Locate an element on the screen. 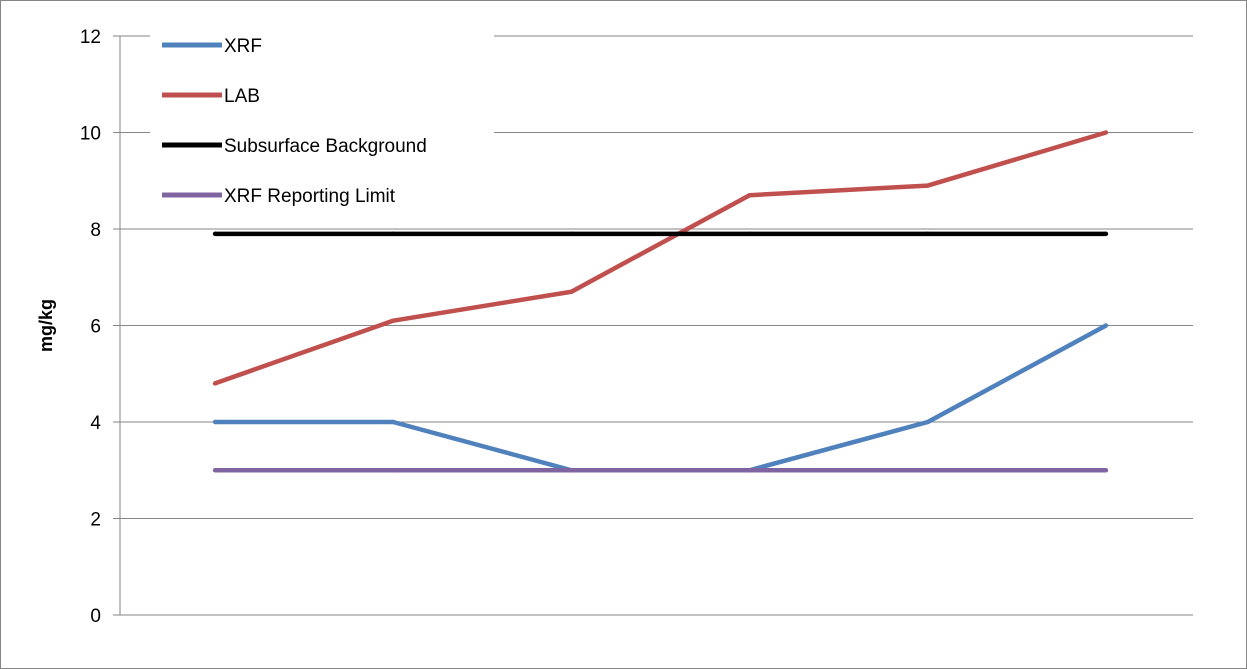 This screenshot has height=669, width=1247. legend-label-xrf: XRF is located at coordinates (243, 46).